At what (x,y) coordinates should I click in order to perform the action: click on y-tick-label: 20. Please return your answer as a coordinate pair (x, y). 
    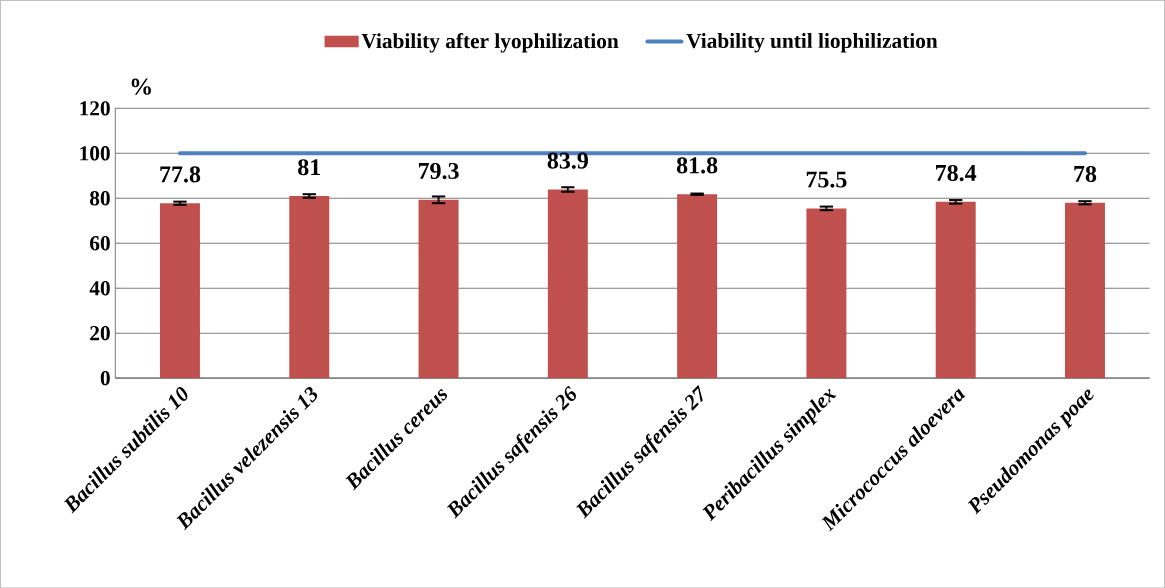
    Looking at the image, I should click on (100, 333).